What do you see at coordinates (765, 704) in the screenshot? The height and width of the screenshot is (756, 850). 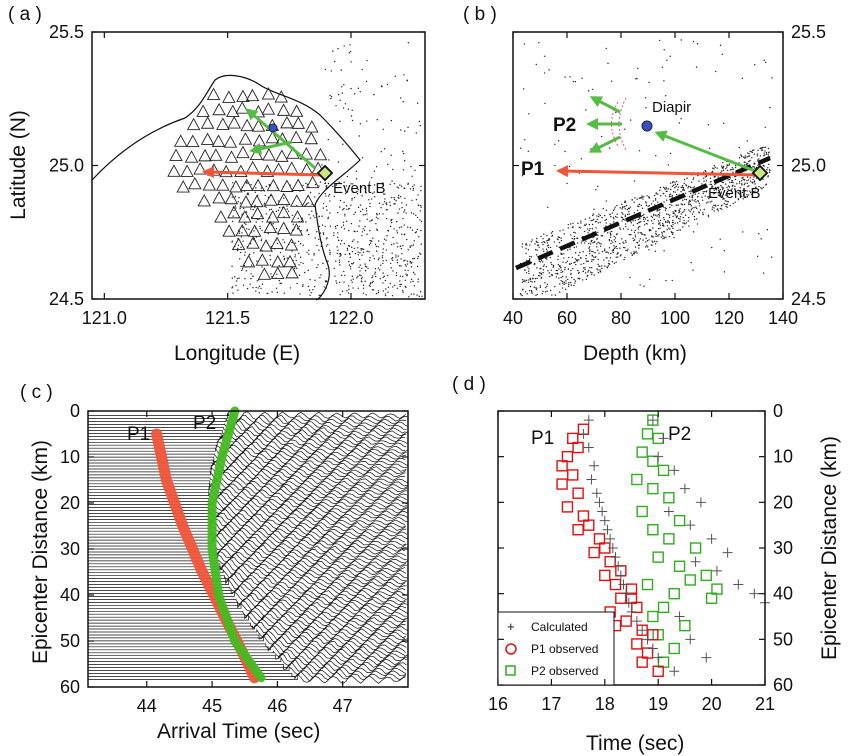 I see `x-tick-label: 21` at bounding box center [765, 704].